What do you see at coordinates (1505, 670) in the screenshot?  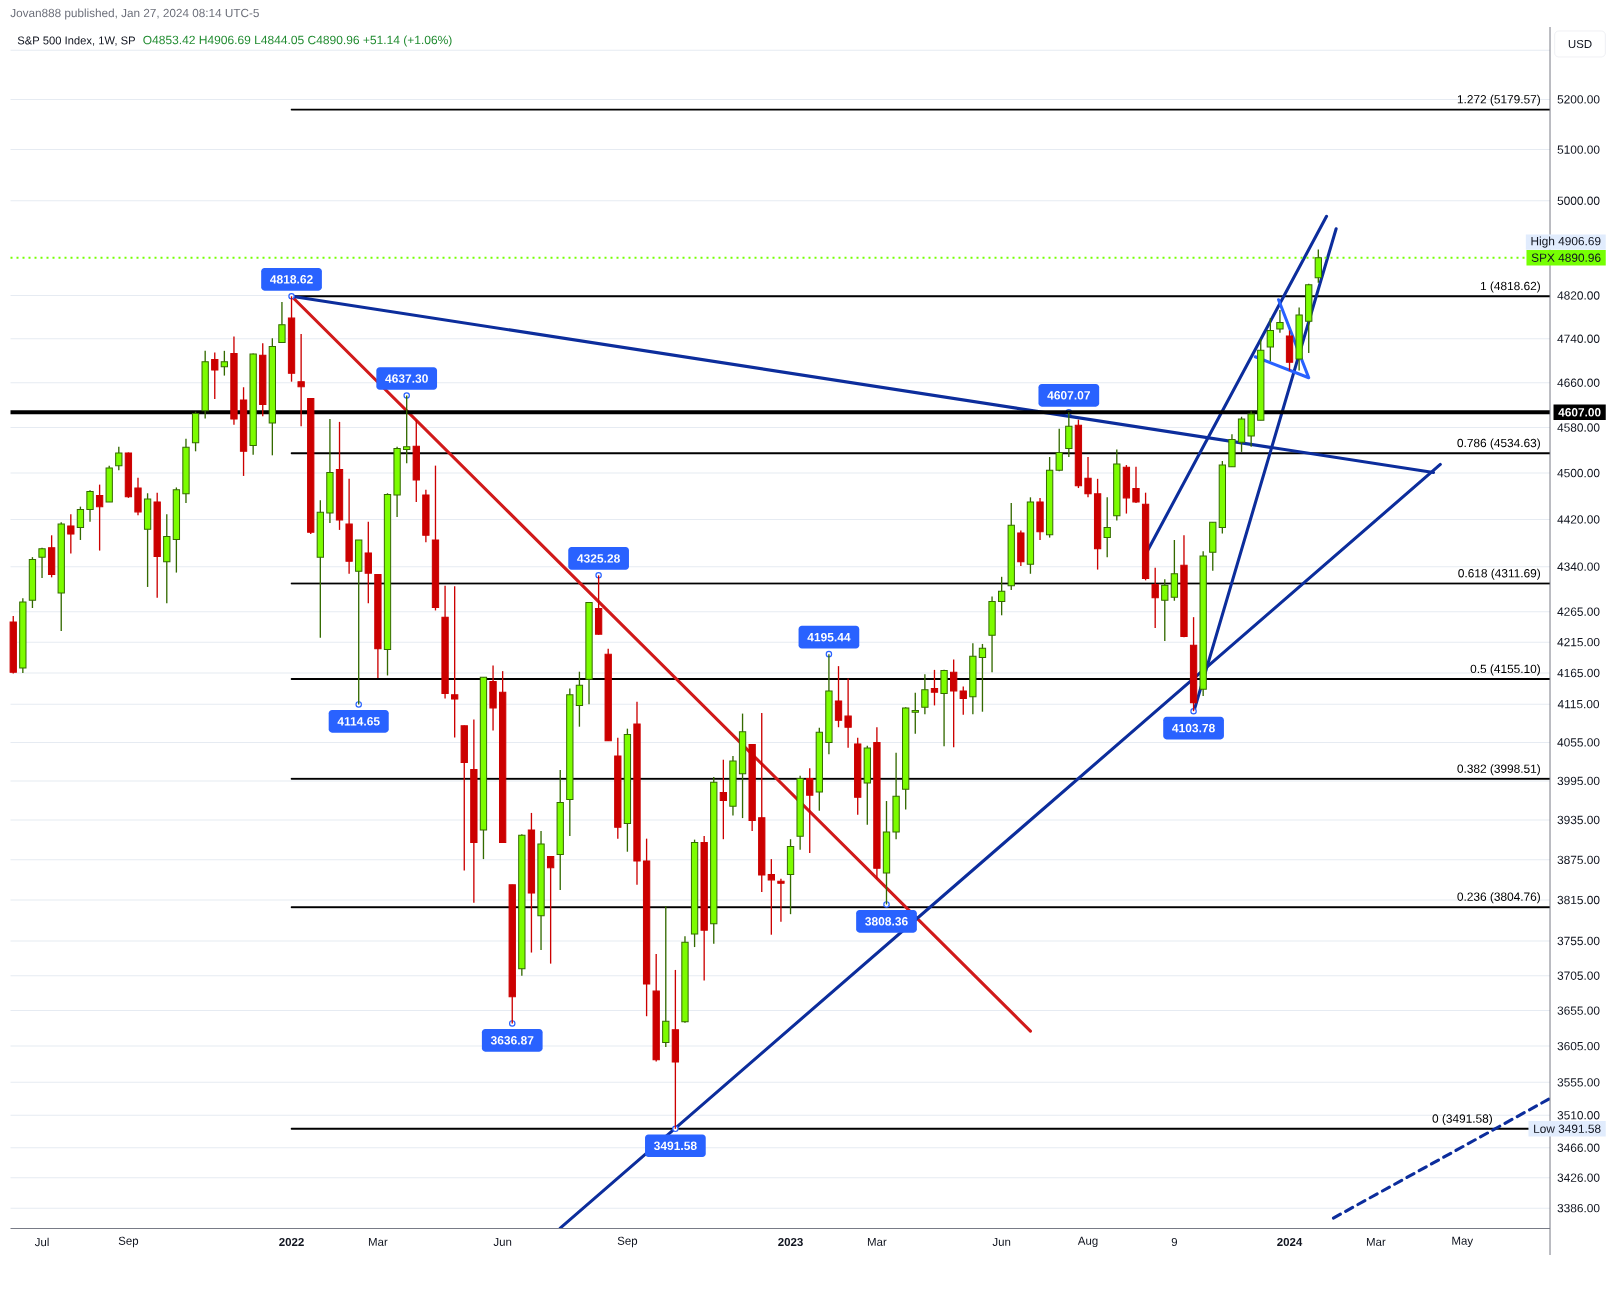 I see `series-label: 0.5 (4155.10)` at bounding box center [1505, 670].